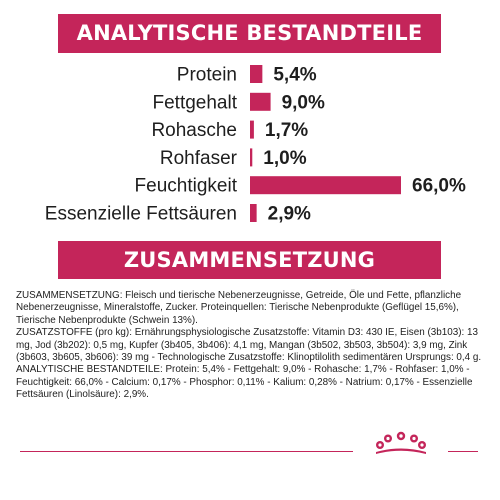 The width and height of the screenshot is (500, 500). Describe the element at coordinates (289, 214) in the screenshot. I see `value-label: 2,9%` at that location.